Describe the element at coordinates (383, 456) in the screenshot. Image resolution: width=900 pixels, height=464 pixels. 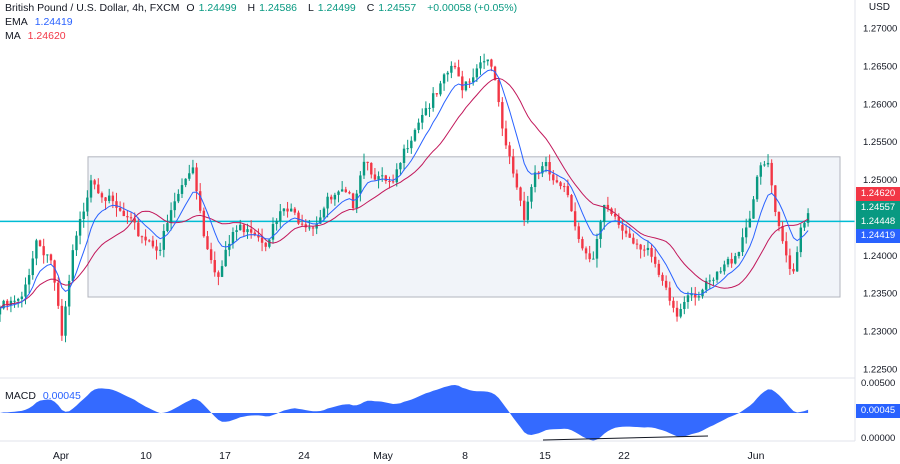
I see `time-tick-label: May` at that location.